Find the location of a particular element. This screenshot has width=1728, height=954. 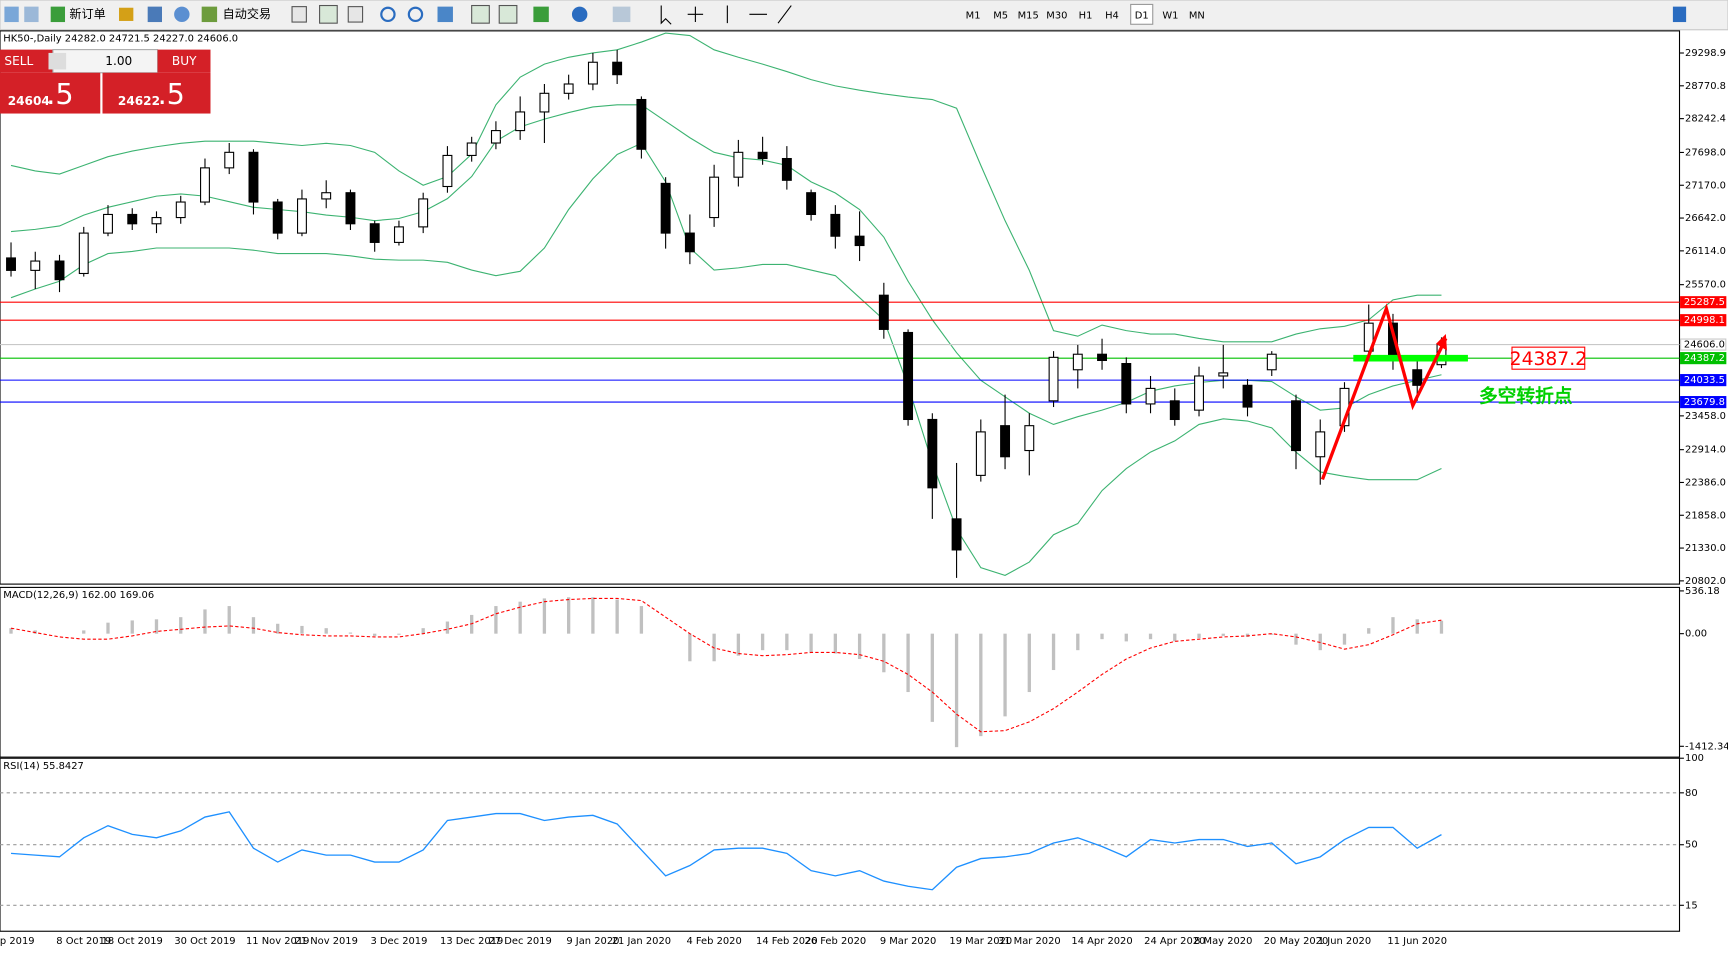

timeframe-button: MN is located at coordinates (1197, 15).